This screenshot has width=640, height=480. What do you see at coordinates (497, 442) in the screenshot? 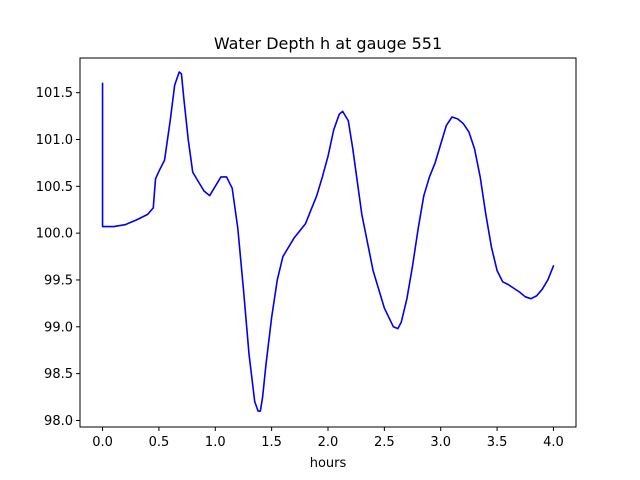
I see `x-tick-label: 3.5` at bounding box center [497, 442].